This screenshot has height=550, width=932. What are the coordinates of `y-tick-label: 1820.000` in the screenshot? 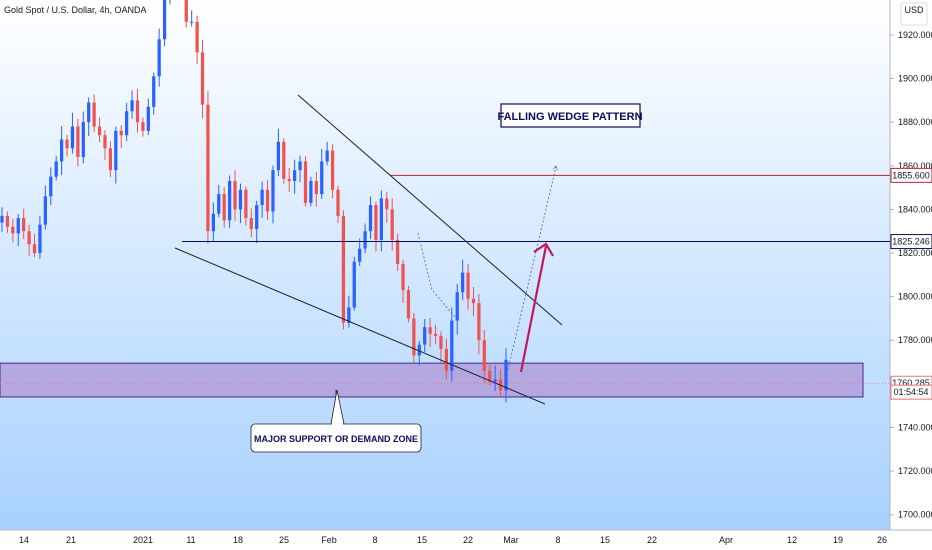 It's located at (915, 253).